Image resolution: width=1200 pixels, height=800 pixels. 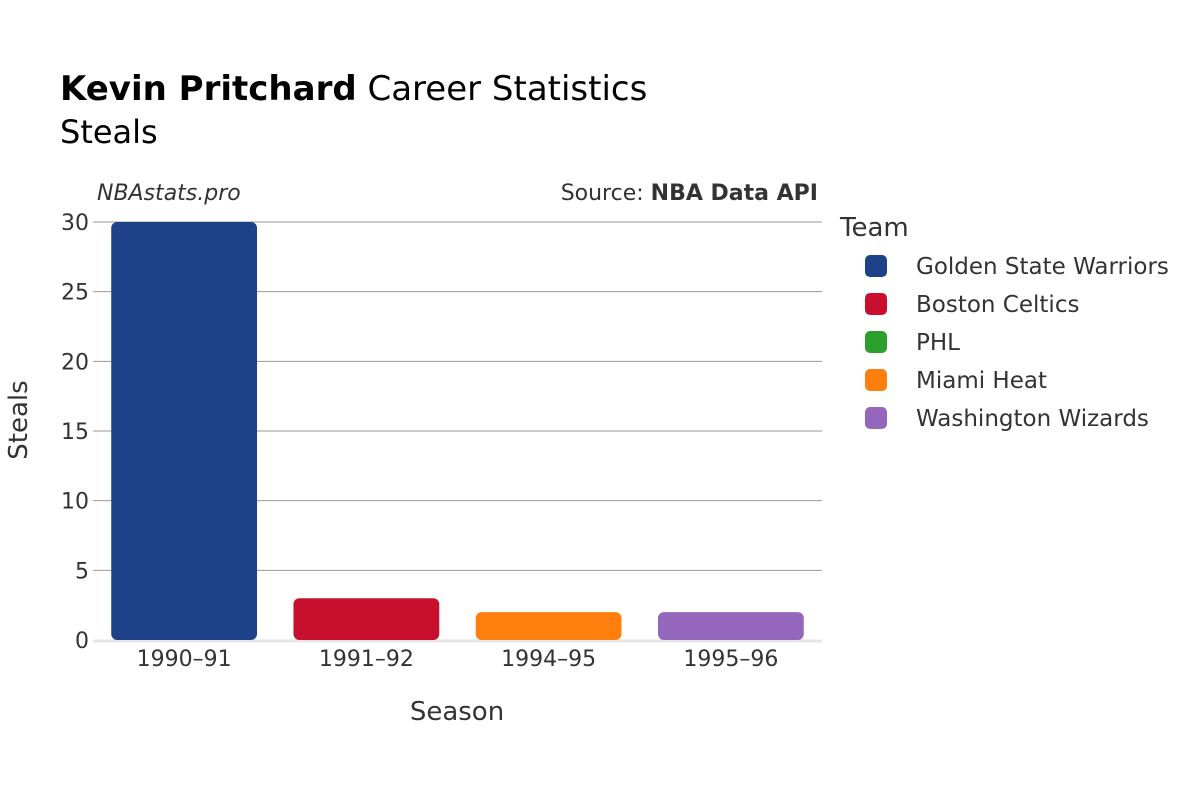 What do you see at coordinates (169, 193) in the screenshot?
I see `watermark: NBAstats.pro` at bounding box center [169, 193].